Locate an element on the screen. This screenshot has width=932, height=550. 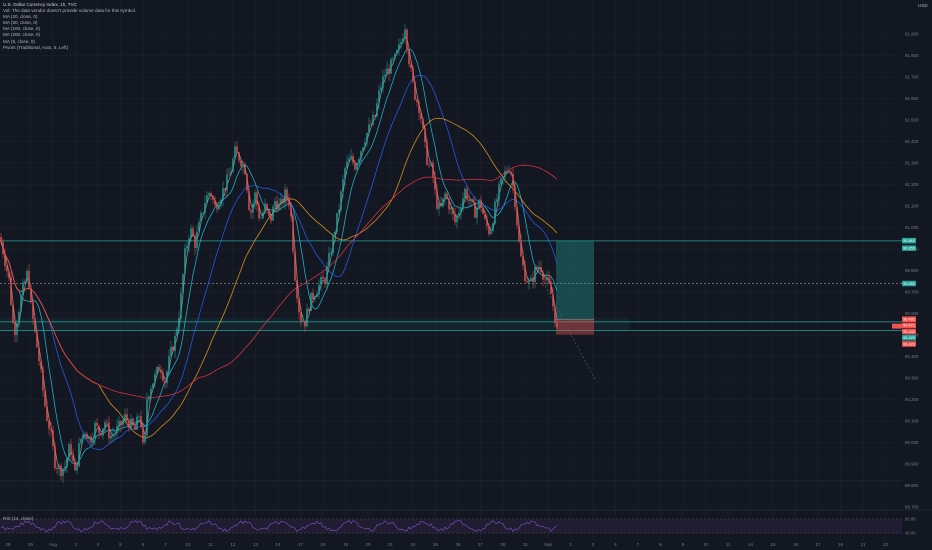
price-axis-label: 91.800 is located at coordinates (912, 55).